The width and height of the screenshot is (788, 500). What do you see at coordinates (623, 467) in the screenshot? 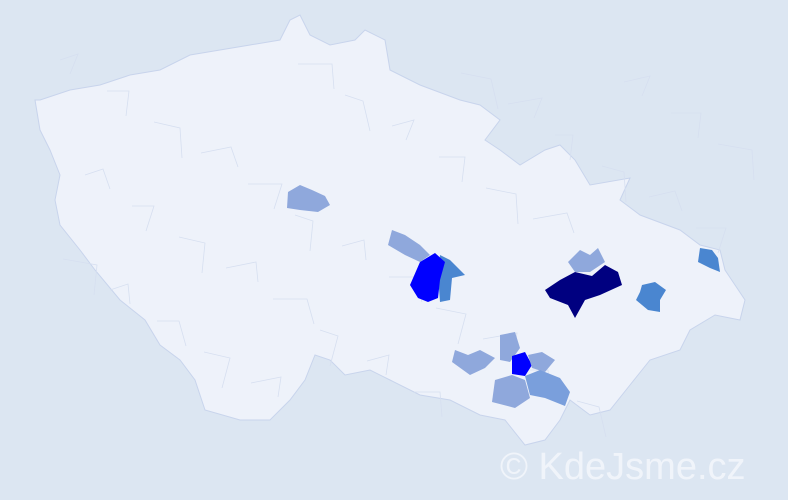
I see `watermark: © KdeJsme.cz` at bounding box center [623, 467].